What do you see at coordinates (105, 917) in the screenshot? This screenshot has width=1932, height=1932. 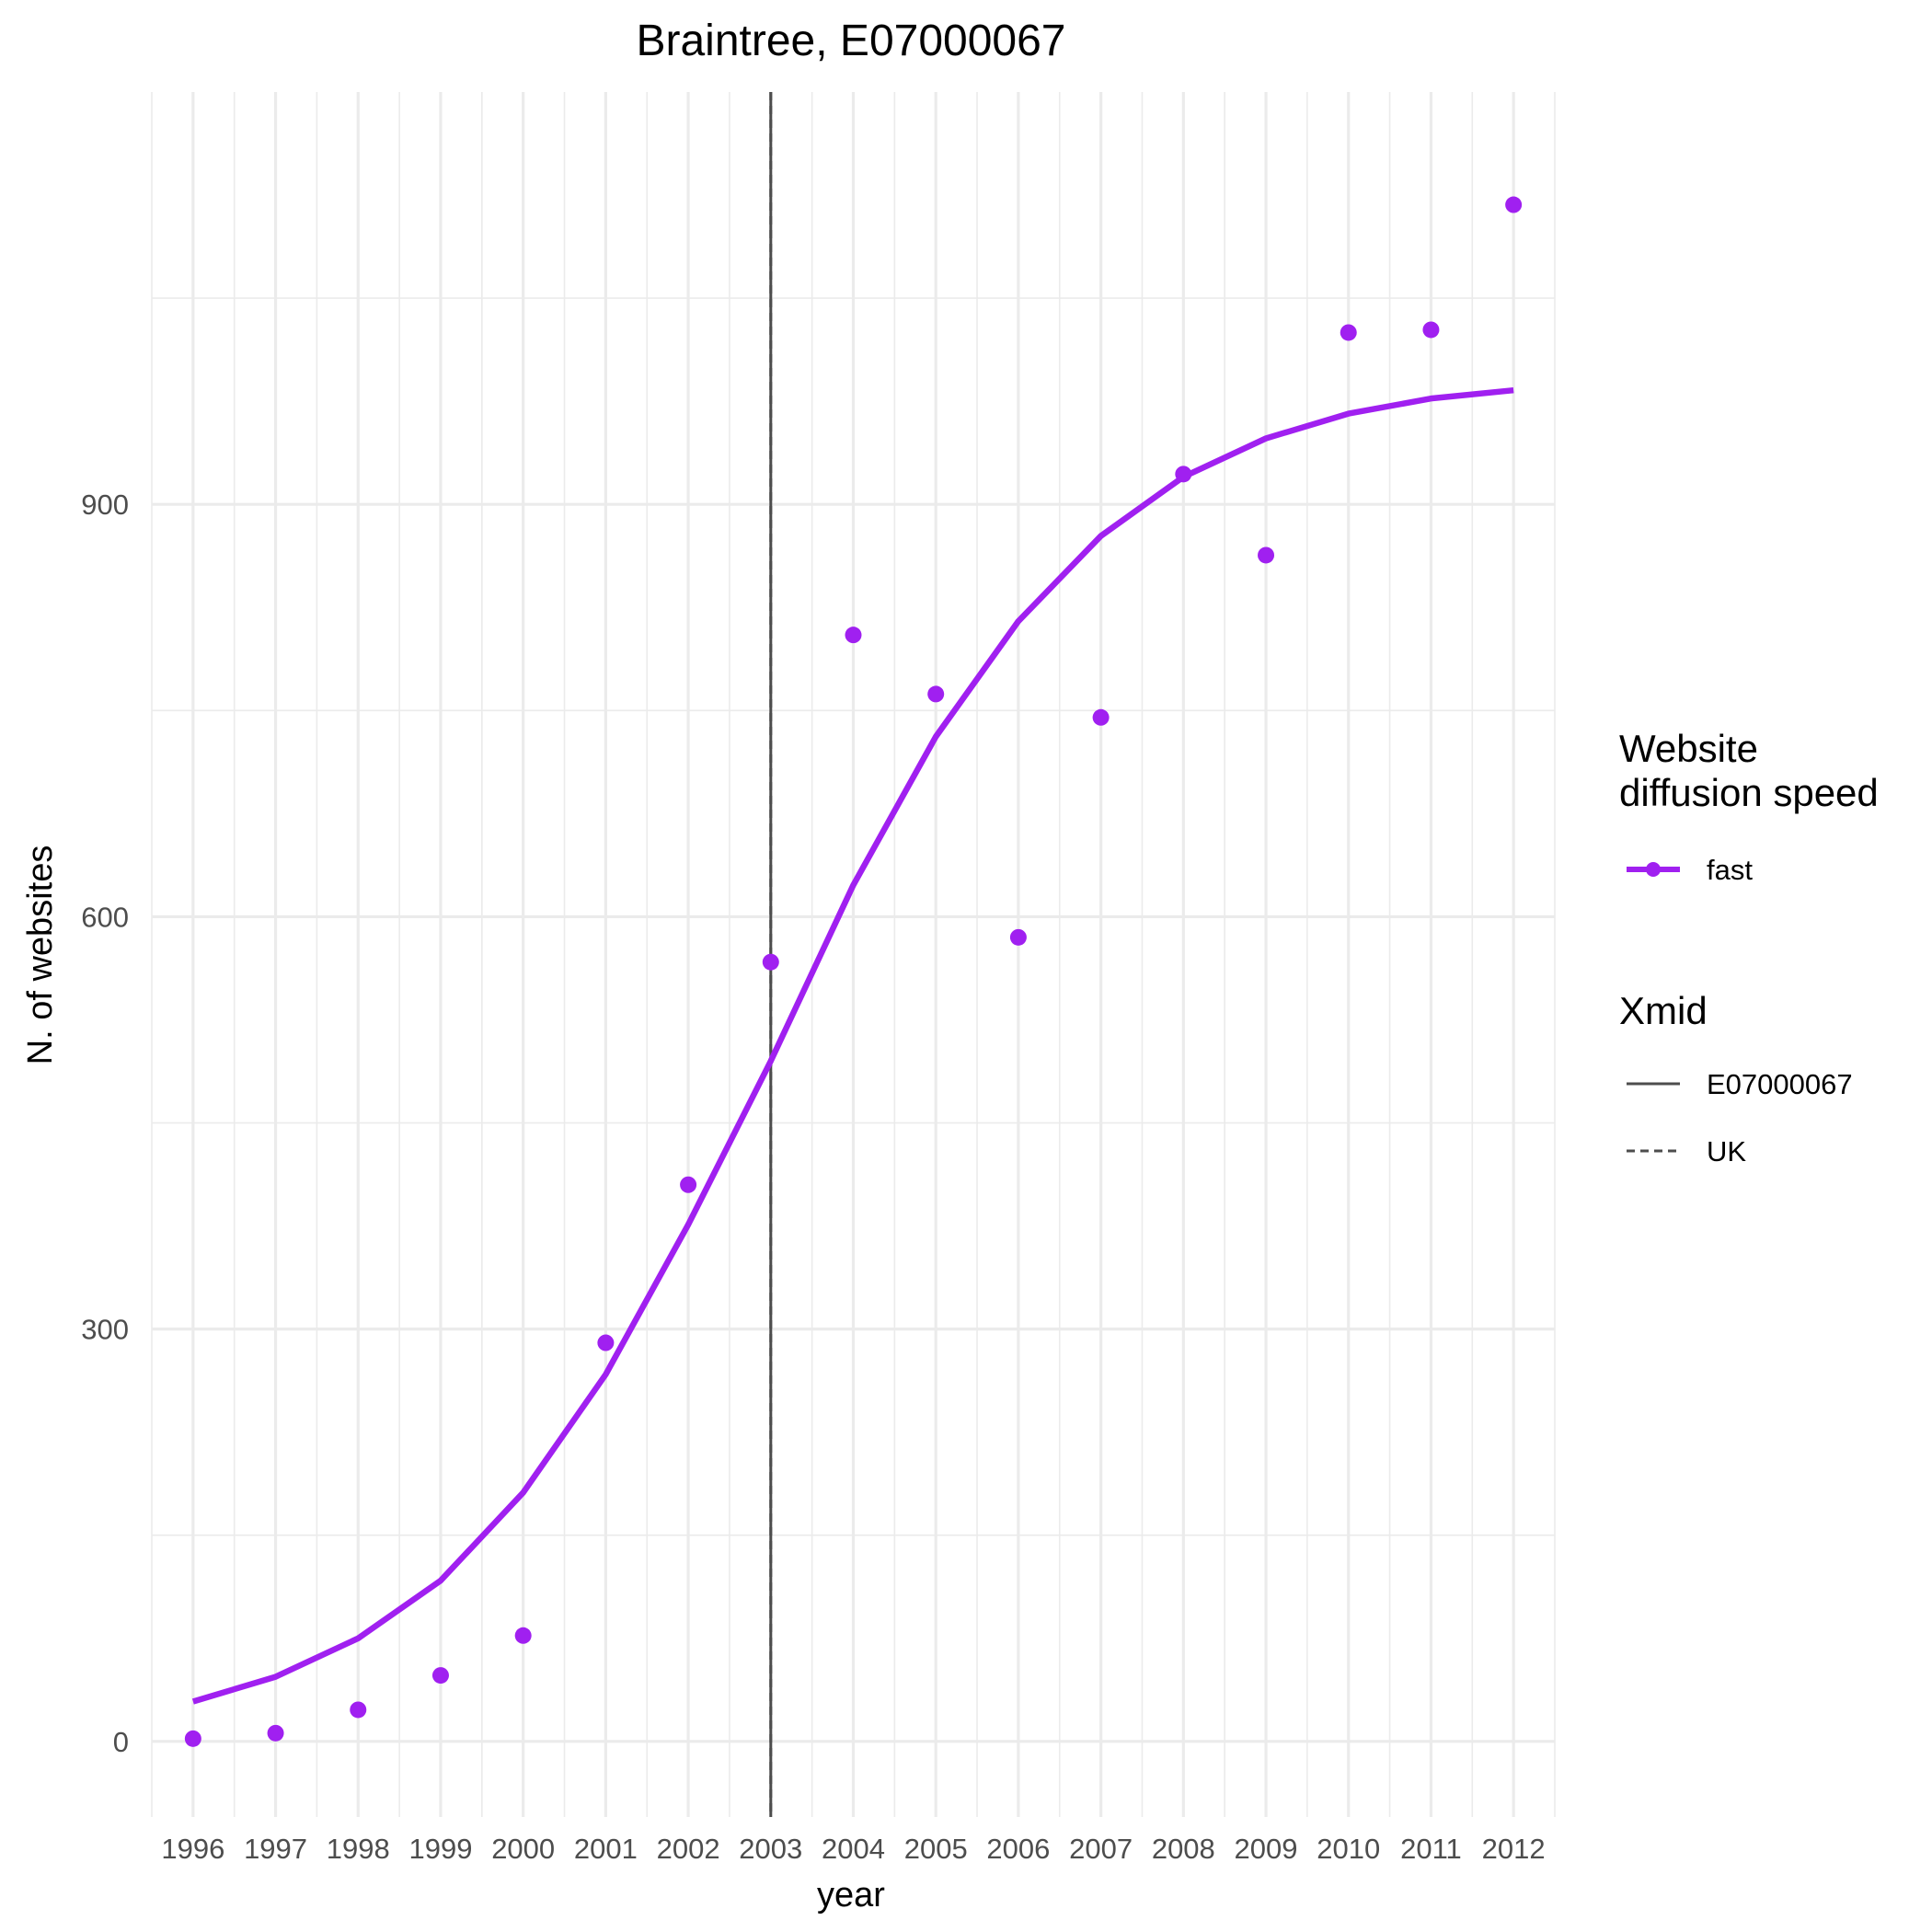 I see `y-tick-label: 600` at bounding box center [105, 917].